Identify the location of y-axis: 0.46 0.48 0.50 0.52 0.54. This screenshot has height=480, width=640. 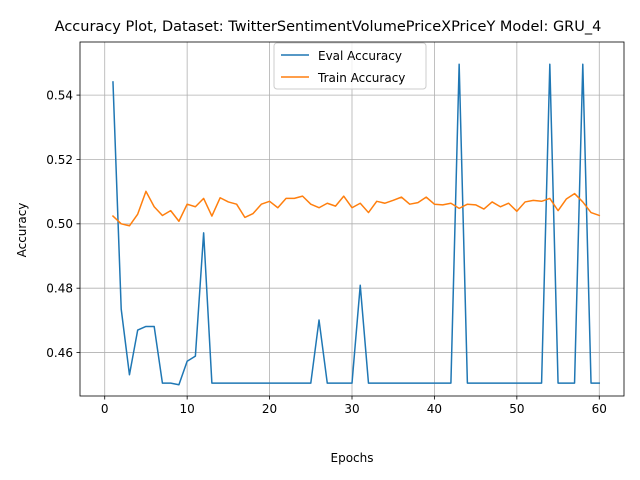
(63, 224).